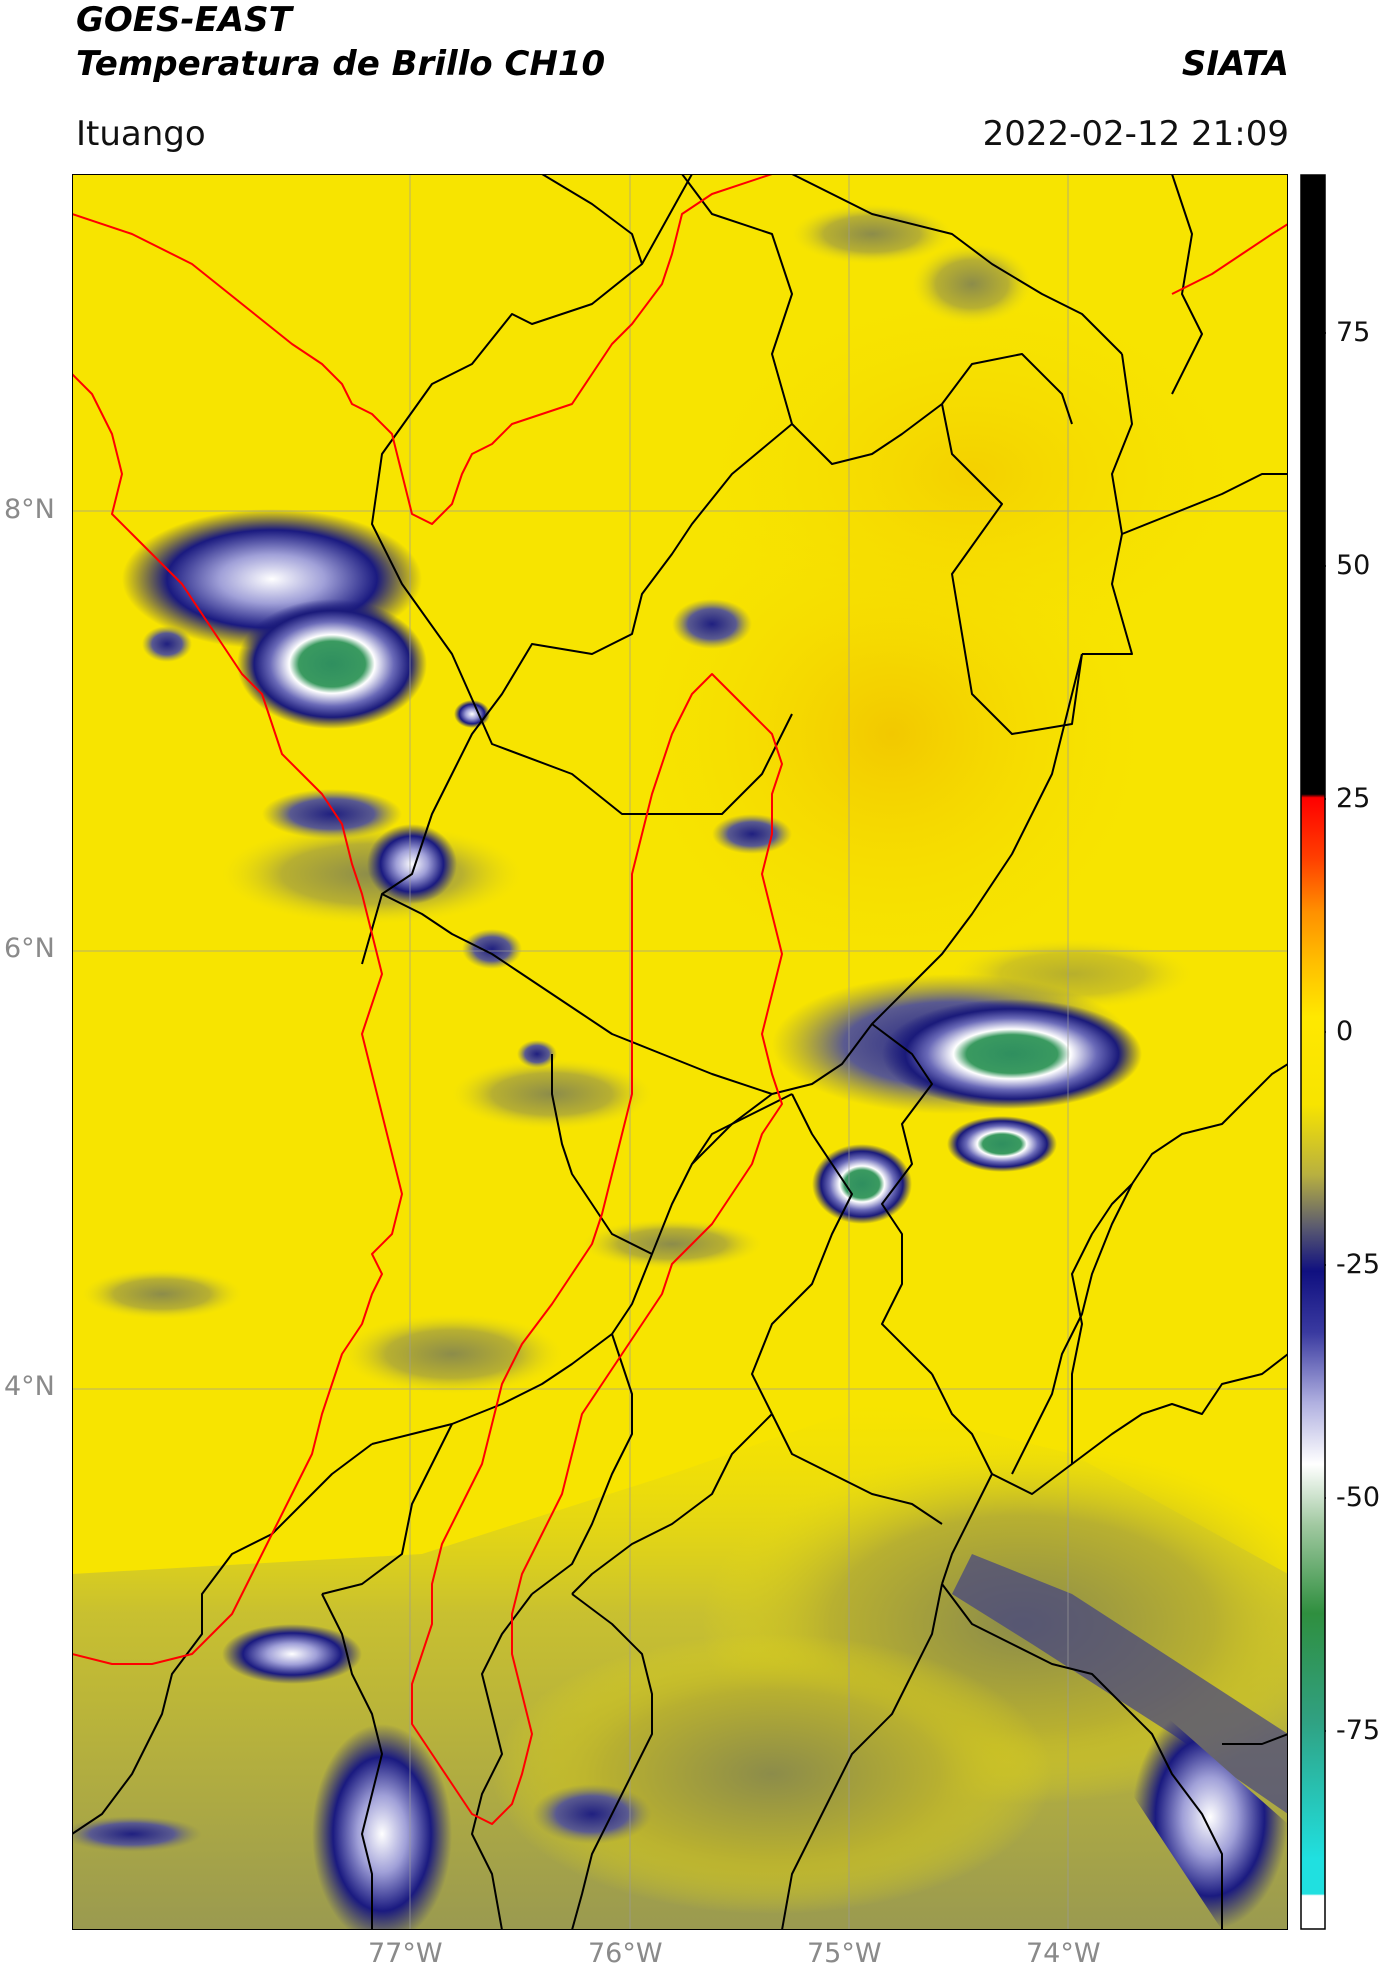  Describe the element at coordinates (412, 864) in the screenshot. I see `cloud-west-coast` at that location.